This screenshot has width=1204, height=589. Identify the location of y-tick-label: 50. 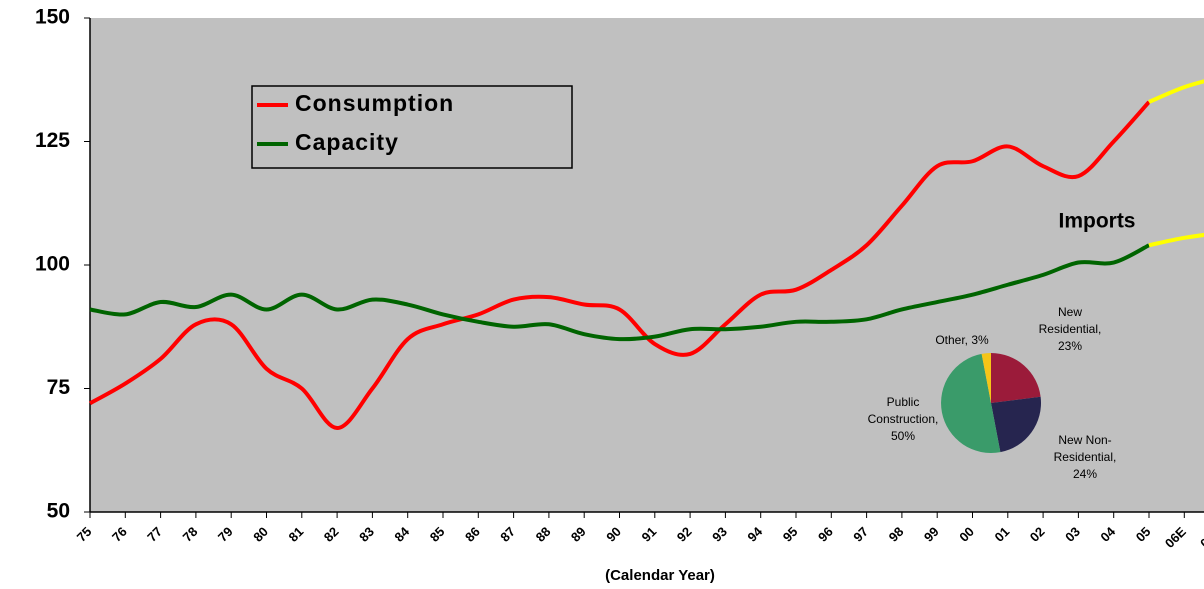
(58, 511).